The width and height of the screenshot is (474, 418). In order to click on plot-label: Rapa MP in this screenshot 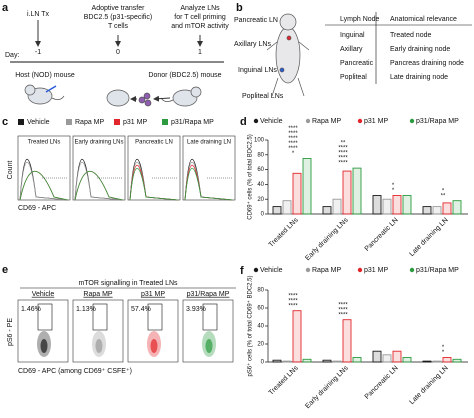, I will do `click(98, 294)`.